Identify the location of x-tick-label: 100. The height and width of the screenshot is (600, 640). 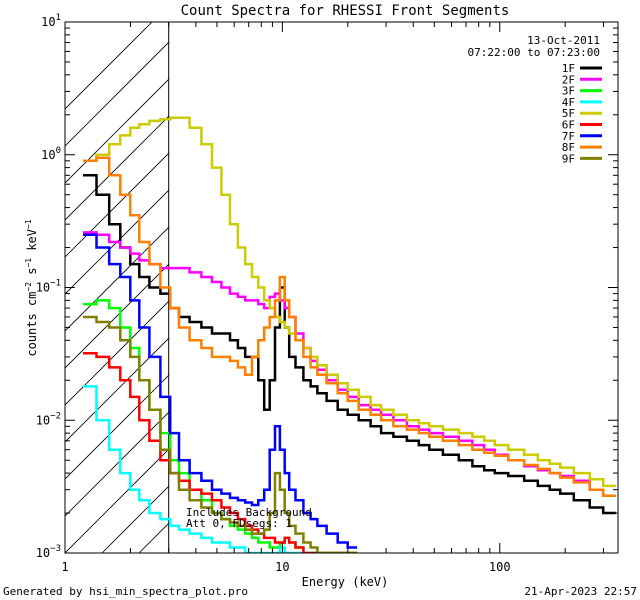
(500, 567).